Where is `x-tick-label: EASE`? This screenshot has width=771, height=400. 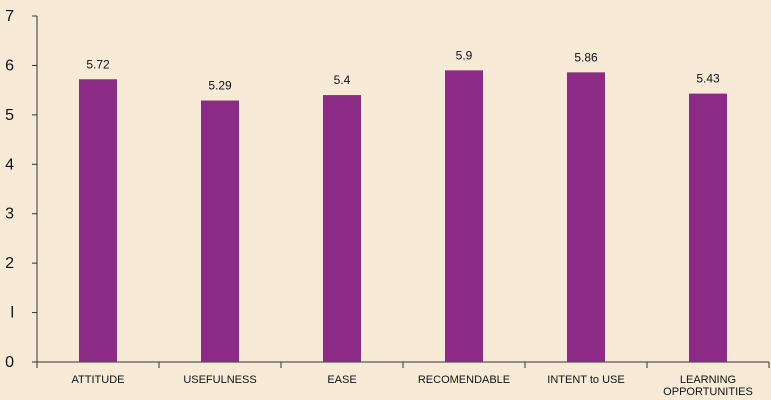 x-tick-label: EASE is located at coordinates (341, 380).